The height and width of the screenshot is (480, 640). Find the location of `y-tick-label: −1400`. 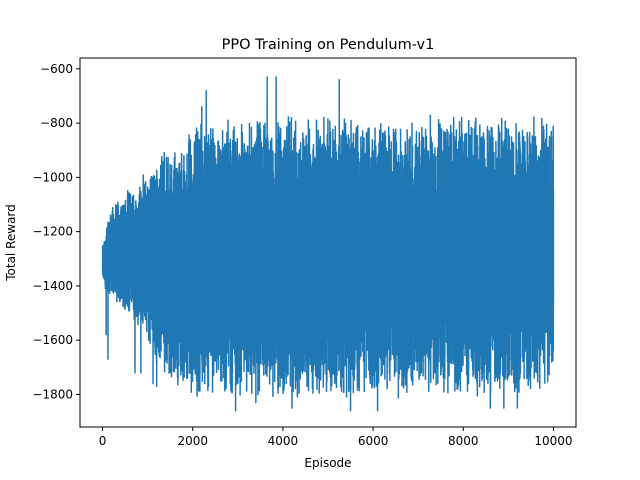

y-tick-label: −1400 is located at coordinates (52, 286).